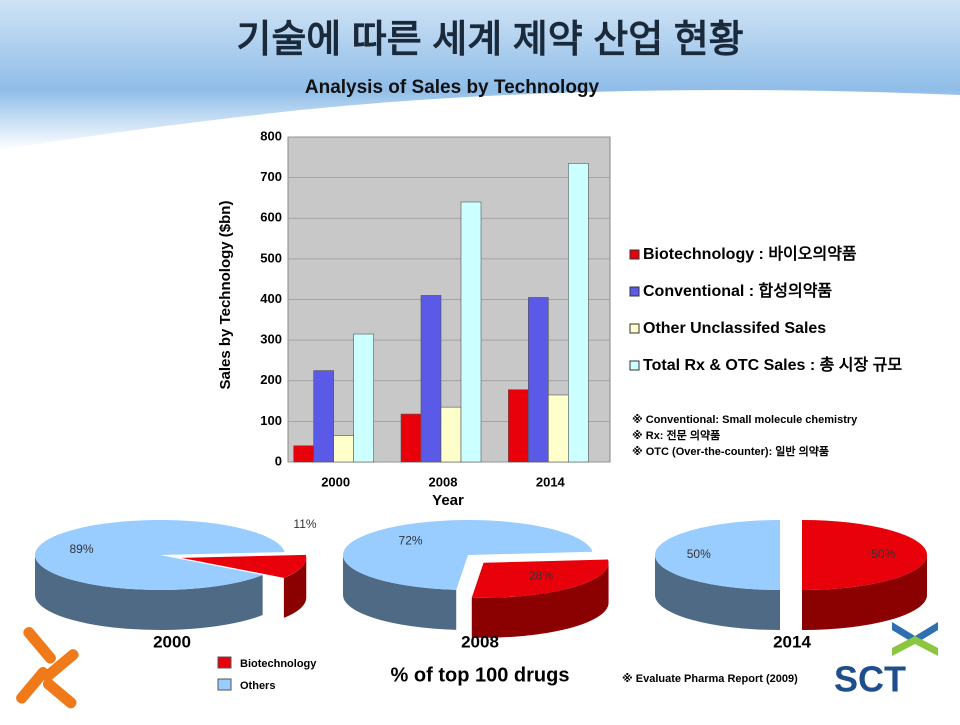  Describe the element at coordinates (710, 679) in the screenshot. I see `source-note: ※ Evaluate Pharma Report (2009)` at that location.